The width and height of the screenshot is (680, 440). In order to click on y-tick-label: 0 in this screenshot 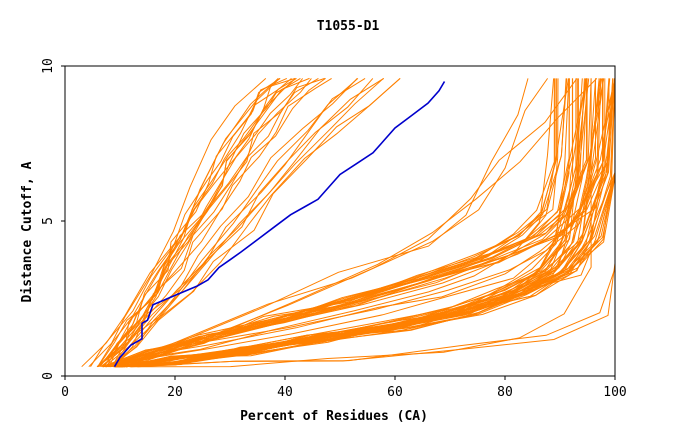, I will do `click(48, 376)`.